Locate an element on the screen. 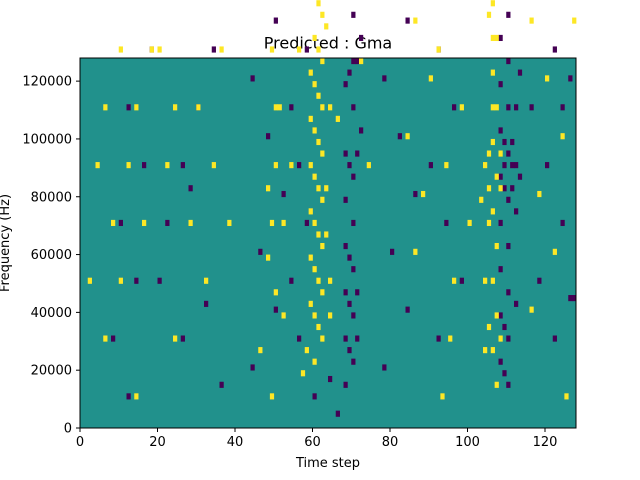  y-axis-label: Frequency (Hz) is located at coordinates (6, 243).